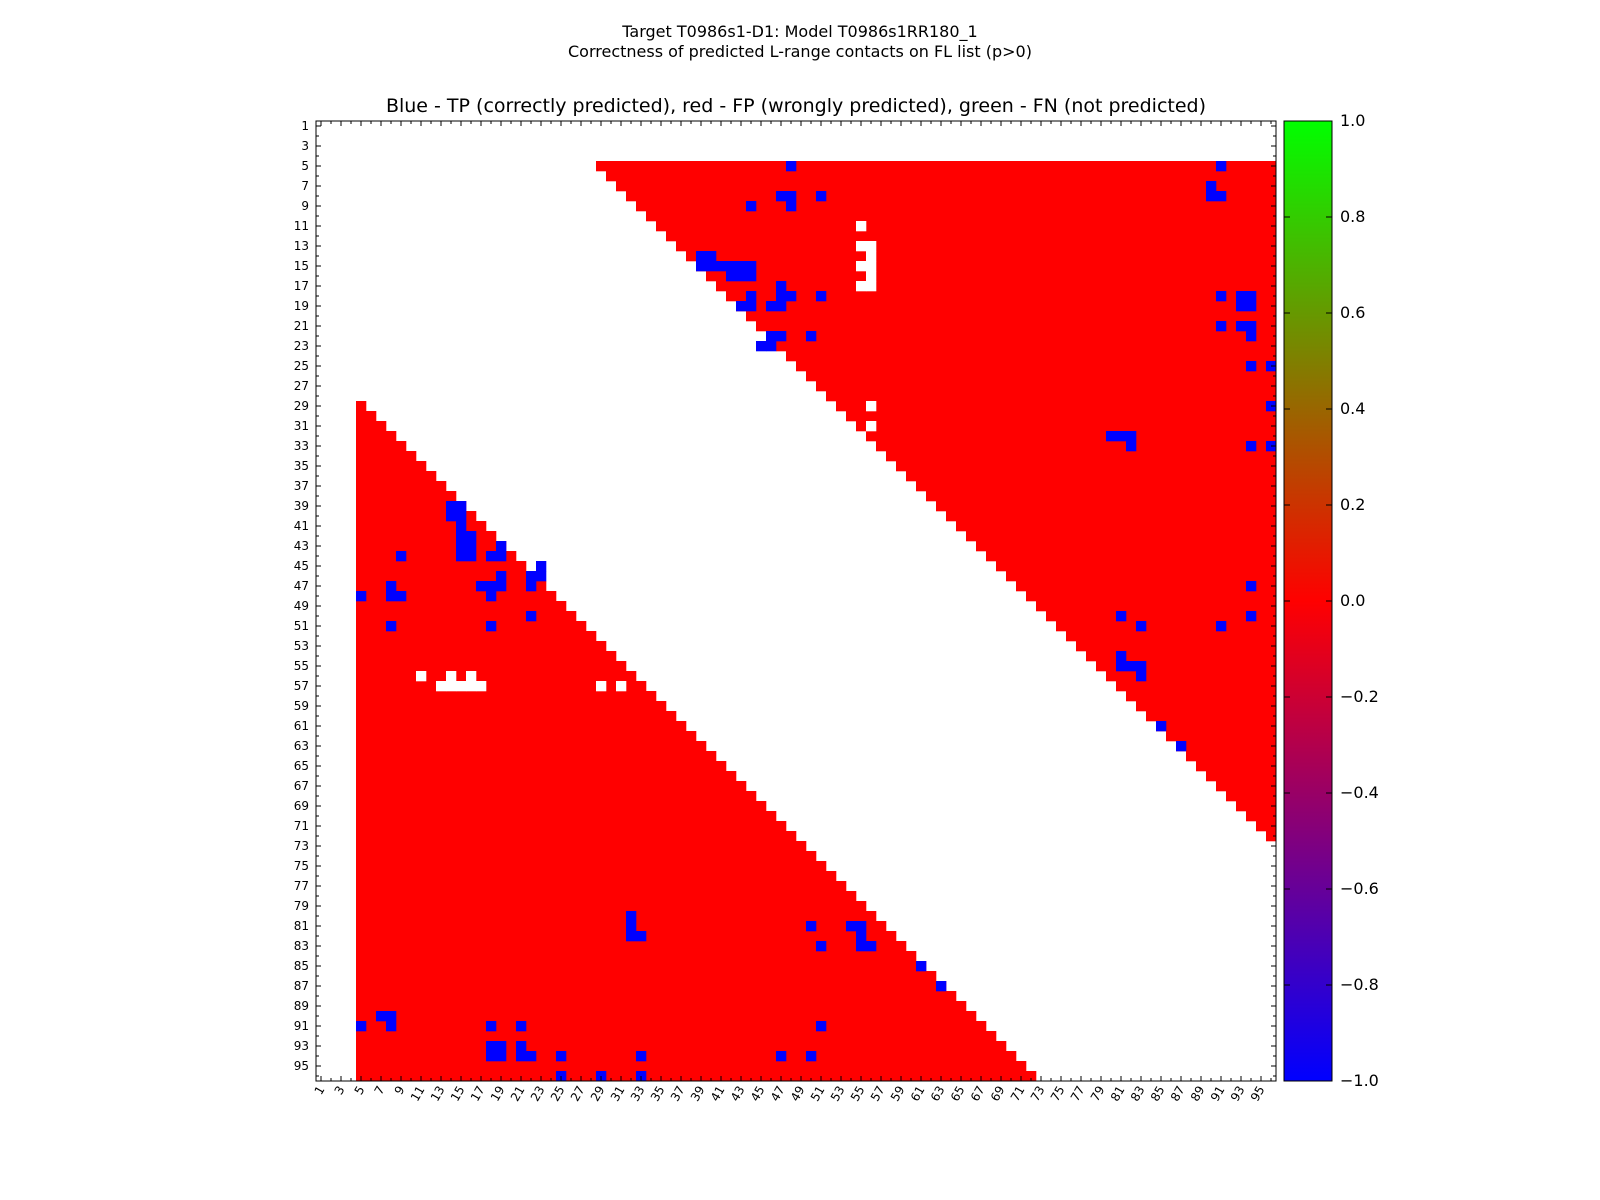 The width and height of the screenshot is (1600, 1200). Describe the element at coordinates (301, 526) in the screenshot. I see `y-tick-label: 41` at that location.